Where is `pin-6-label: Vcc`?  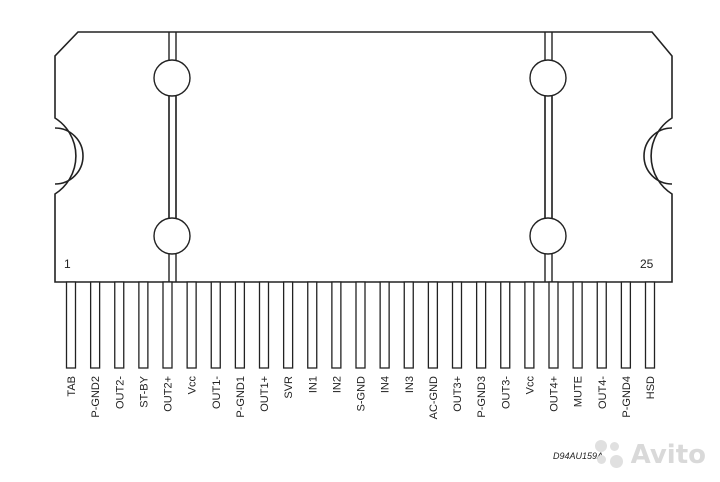
pin-6-label: Vcc is located at coordinates (193, 385).